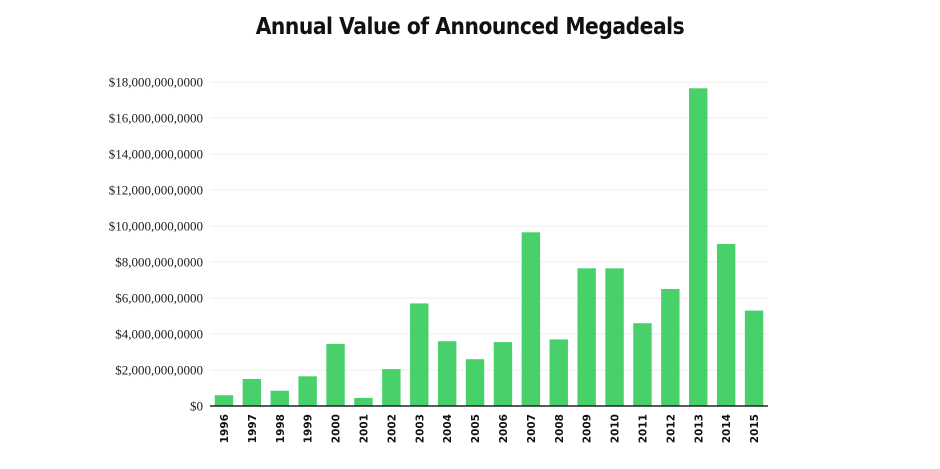 This screenshot has width=940, height=469. Describe the element at coordinates (643, 428) in the screenshot. I see `x-tick-label: 2011` at that location.